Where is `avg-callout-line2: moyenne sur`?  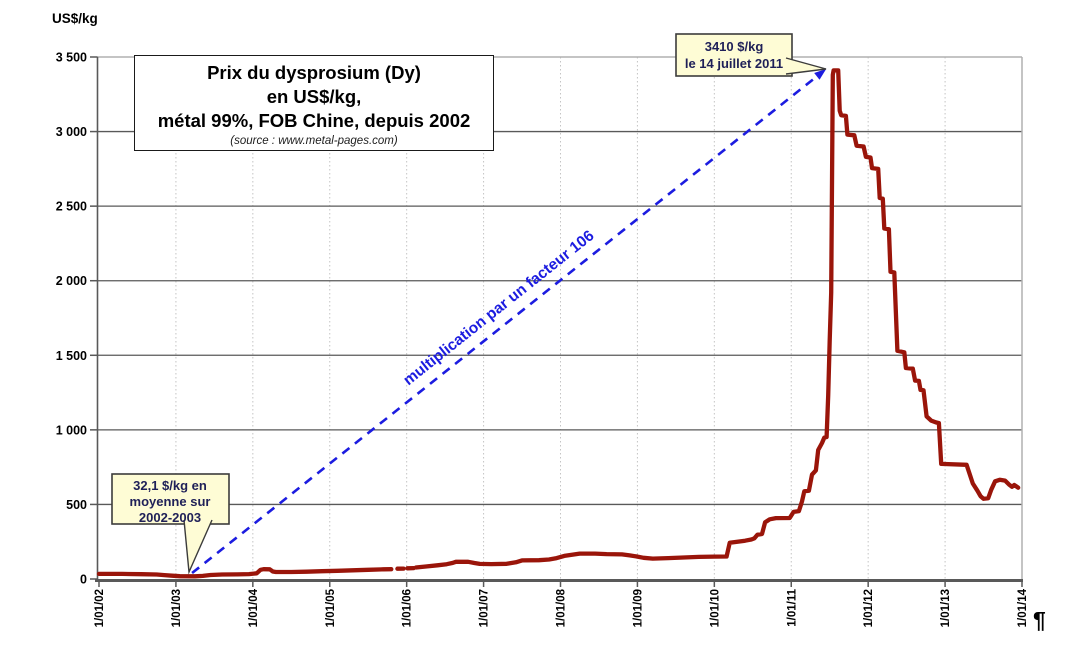 avg-callout-line2: moyenne sur is located at coordinates (170, 501).